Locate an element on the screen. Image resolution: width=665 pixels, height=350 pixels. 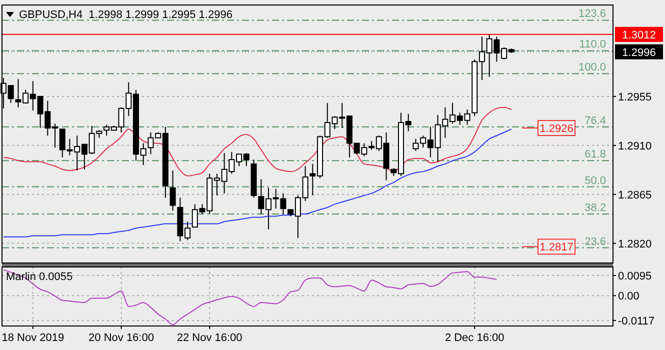
annotation: 1.2817 is located at coordinates (557, 248).